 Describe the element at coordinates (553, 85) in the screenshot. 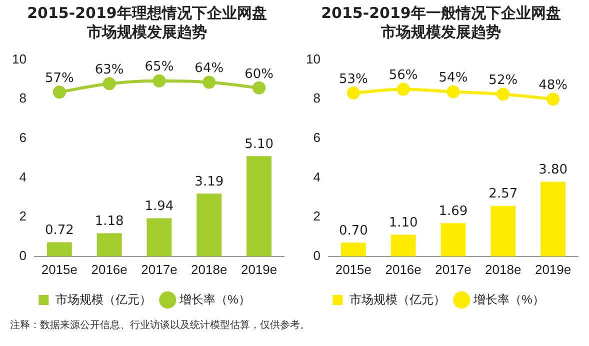

I see `data-label: 48%` at that location.